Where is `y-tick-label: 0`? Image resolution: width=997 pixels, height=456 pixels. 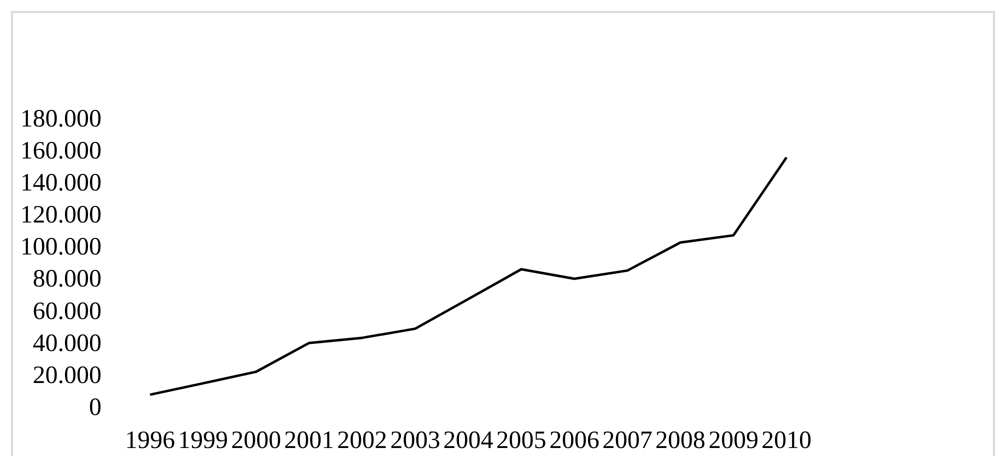 y-tick-label: 0 is located at coordinates (95, 407).